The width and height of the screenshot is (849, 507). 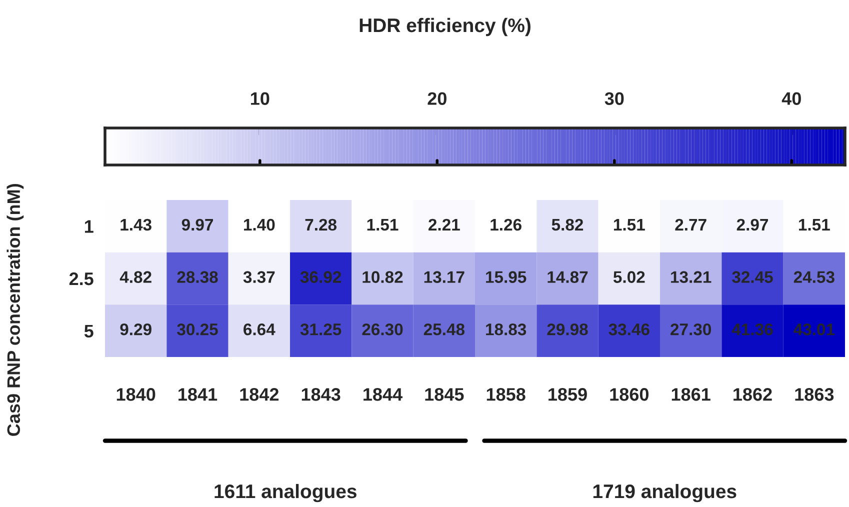 What do you see at coordinates (259, 224) in the screenshot?
I see `data-label: 1.40` at bounding box center [259, 224].